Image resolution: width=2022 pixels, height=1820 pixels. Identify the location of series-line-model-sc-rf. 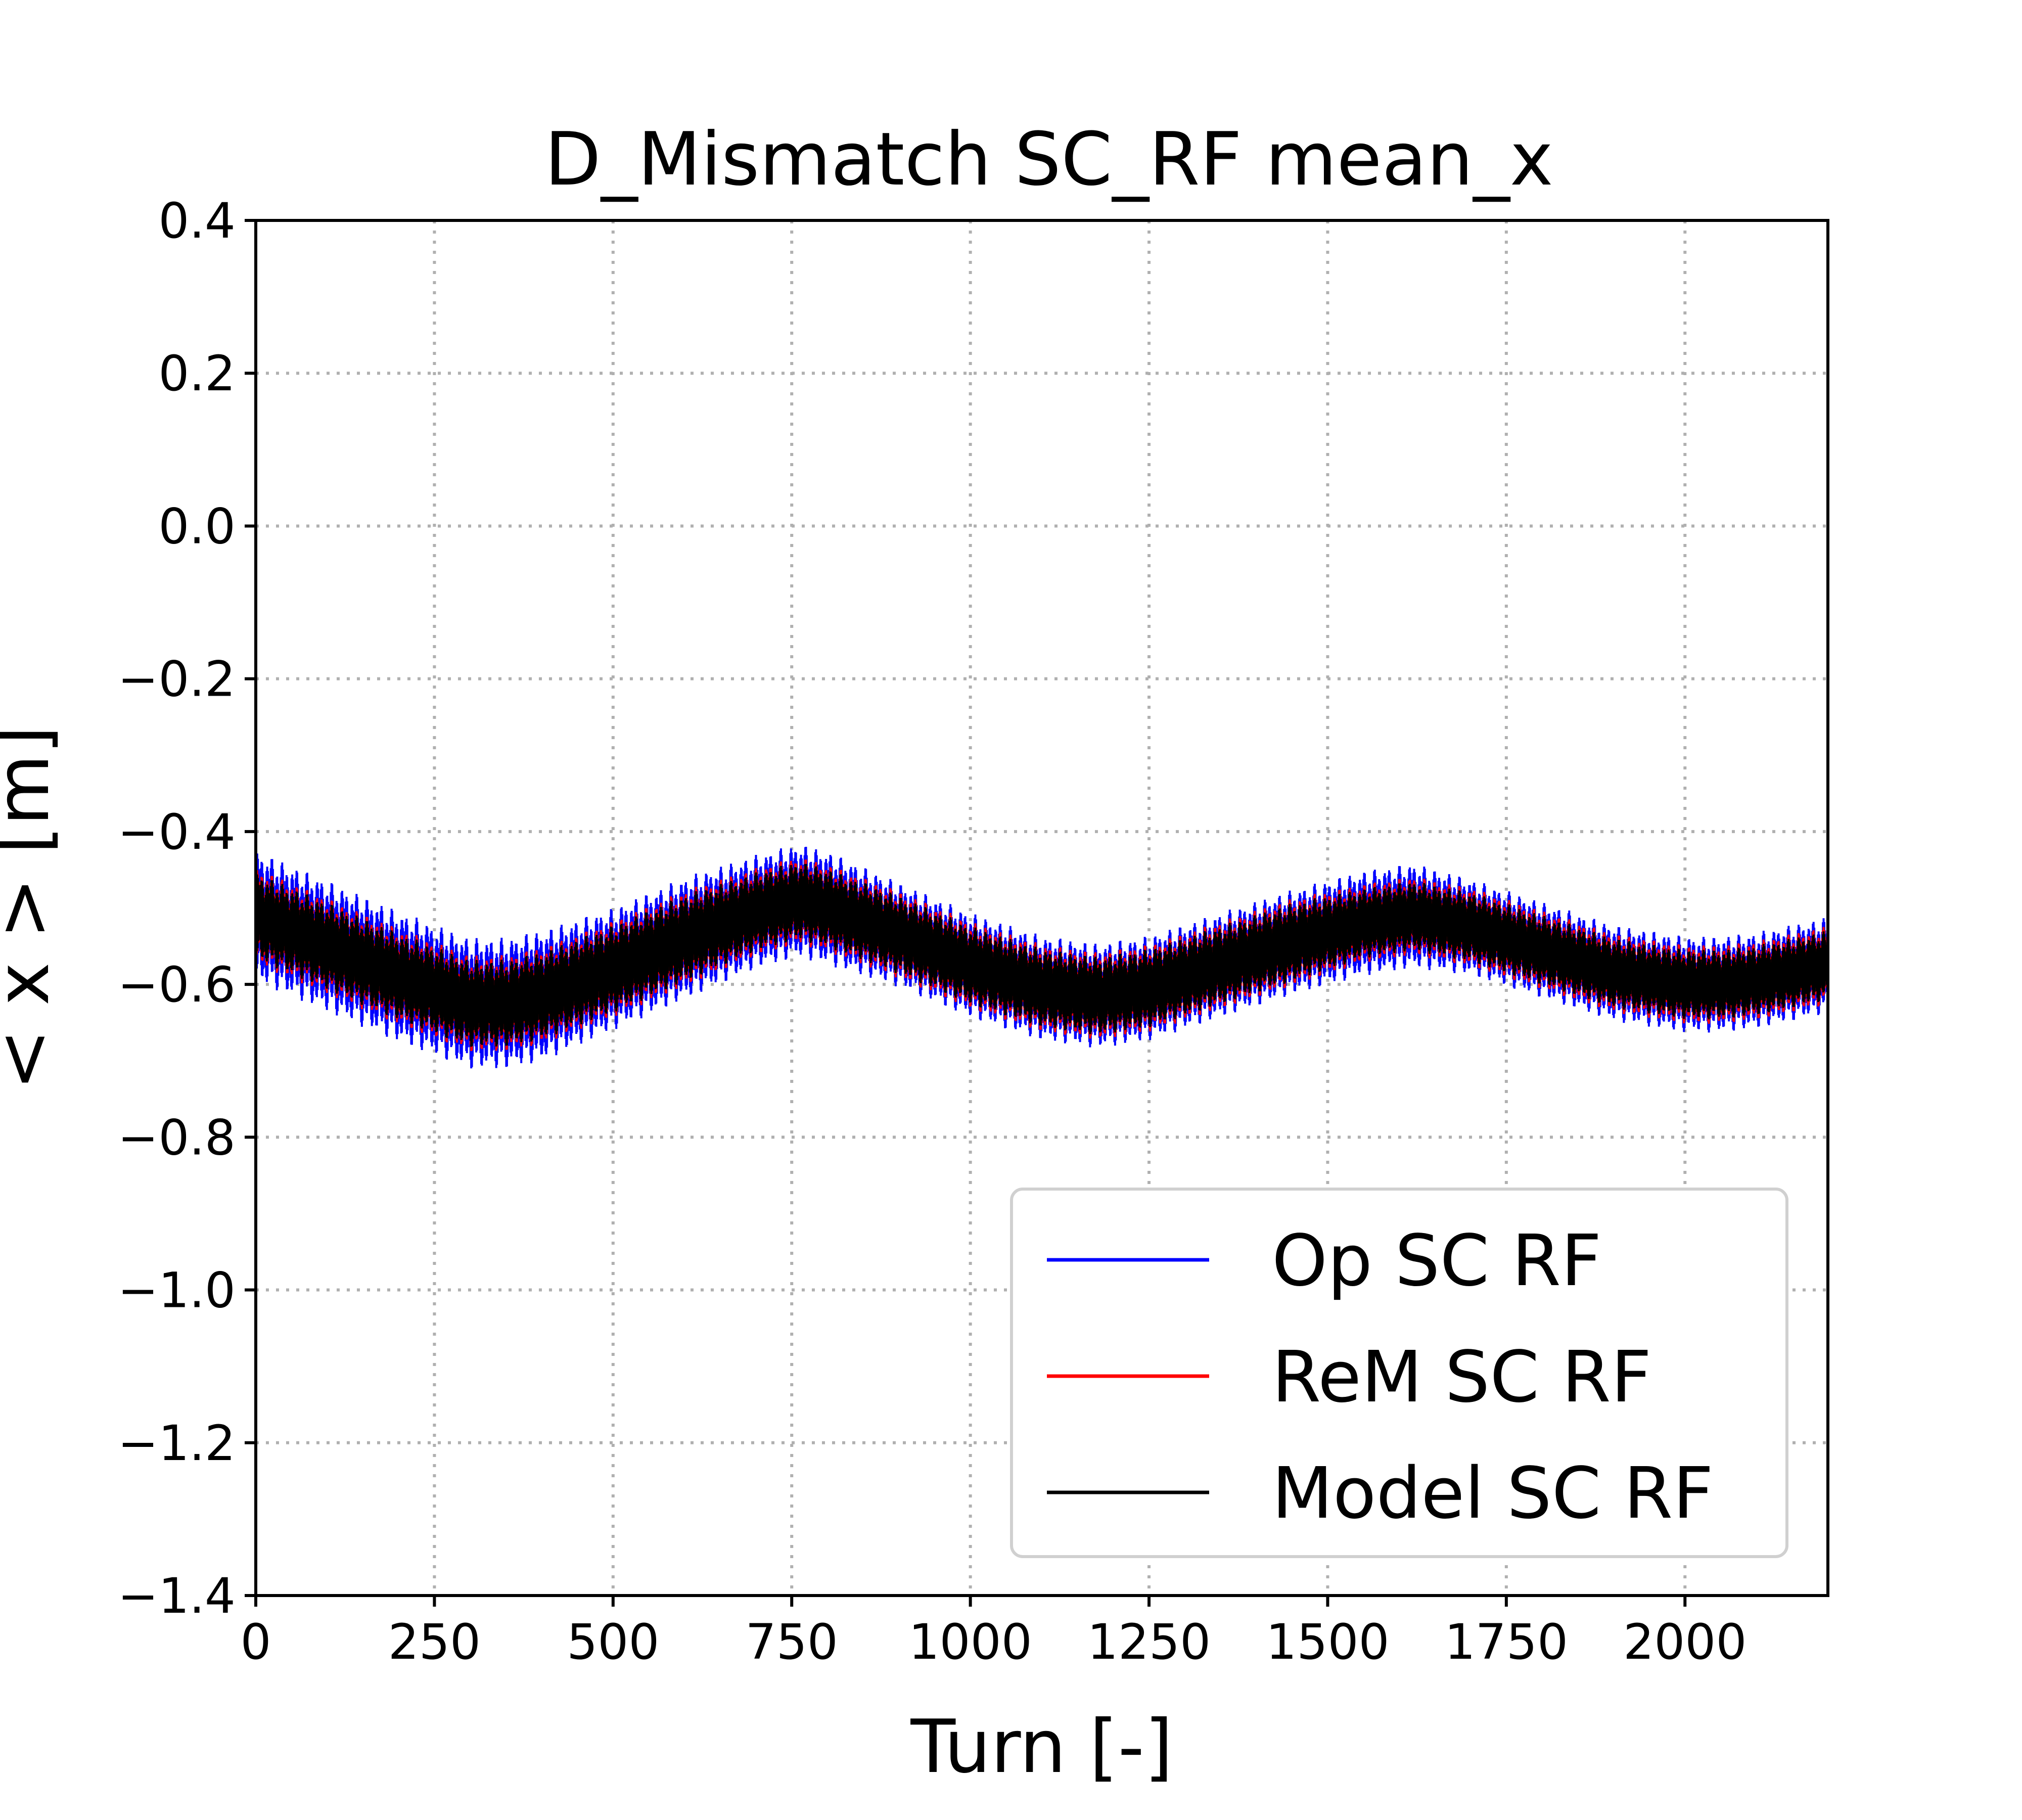
(1042, 955).